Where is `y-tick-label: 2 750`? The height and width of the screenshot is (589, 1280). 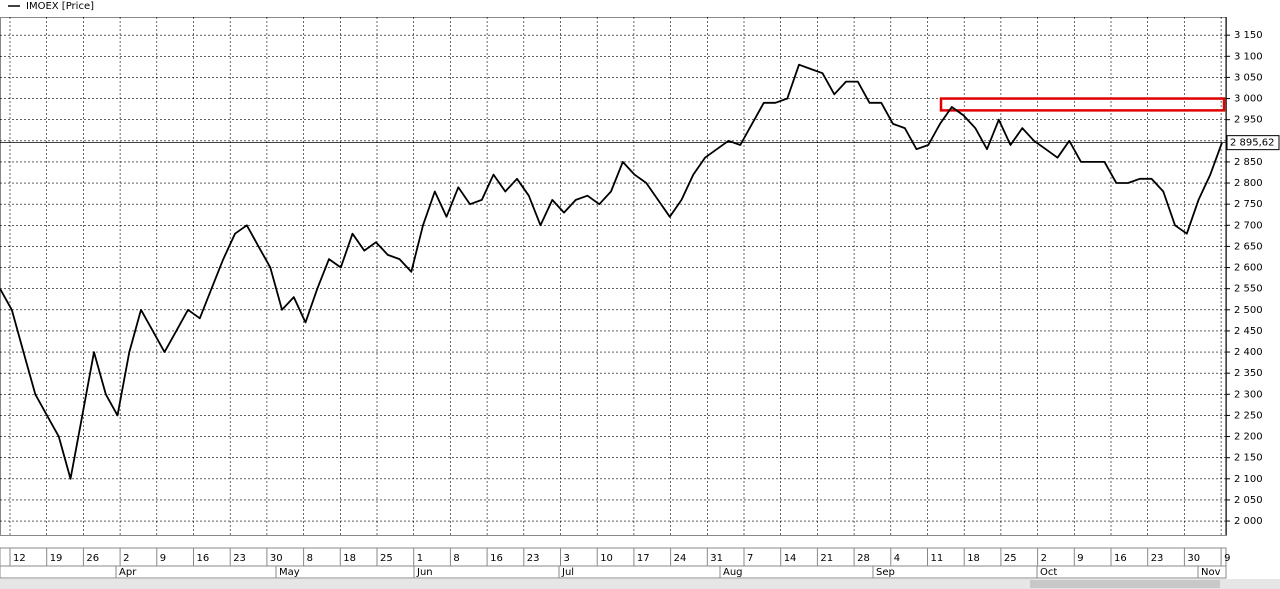
y-tick-label: 2 750 is located at coordinates (1248, 204).